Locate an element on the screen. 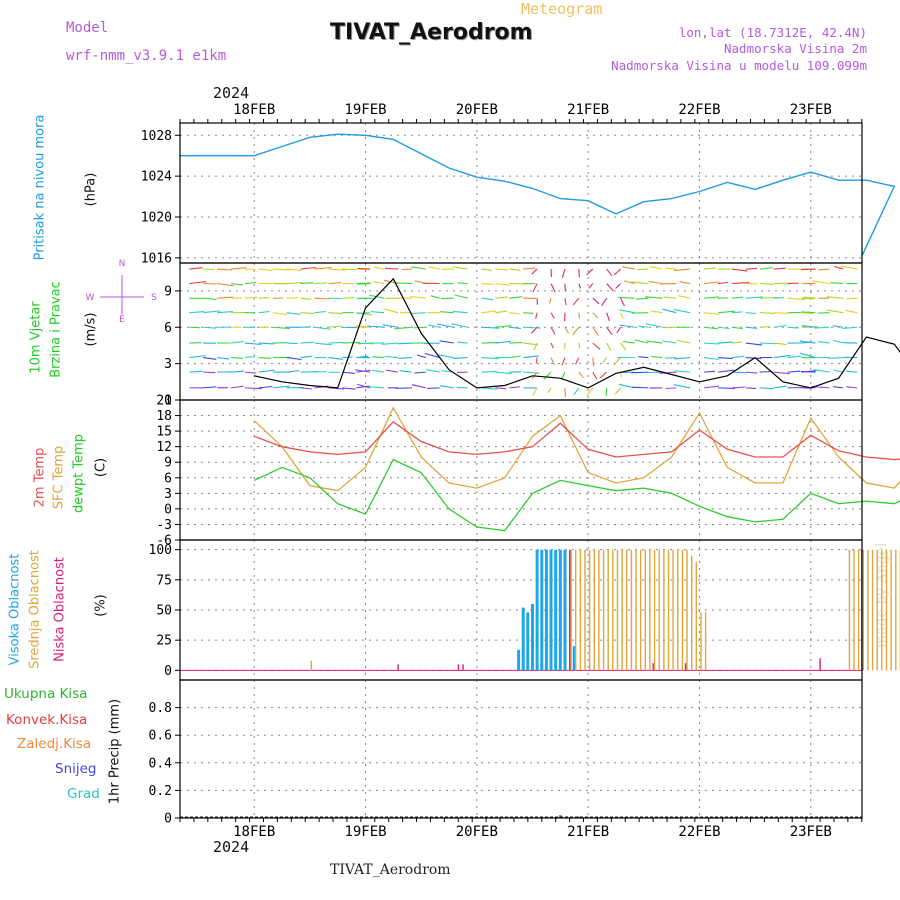 Image resolution: width=900 pixels, height=900 pixels. panel-frame is located at coordinates (521, 470).